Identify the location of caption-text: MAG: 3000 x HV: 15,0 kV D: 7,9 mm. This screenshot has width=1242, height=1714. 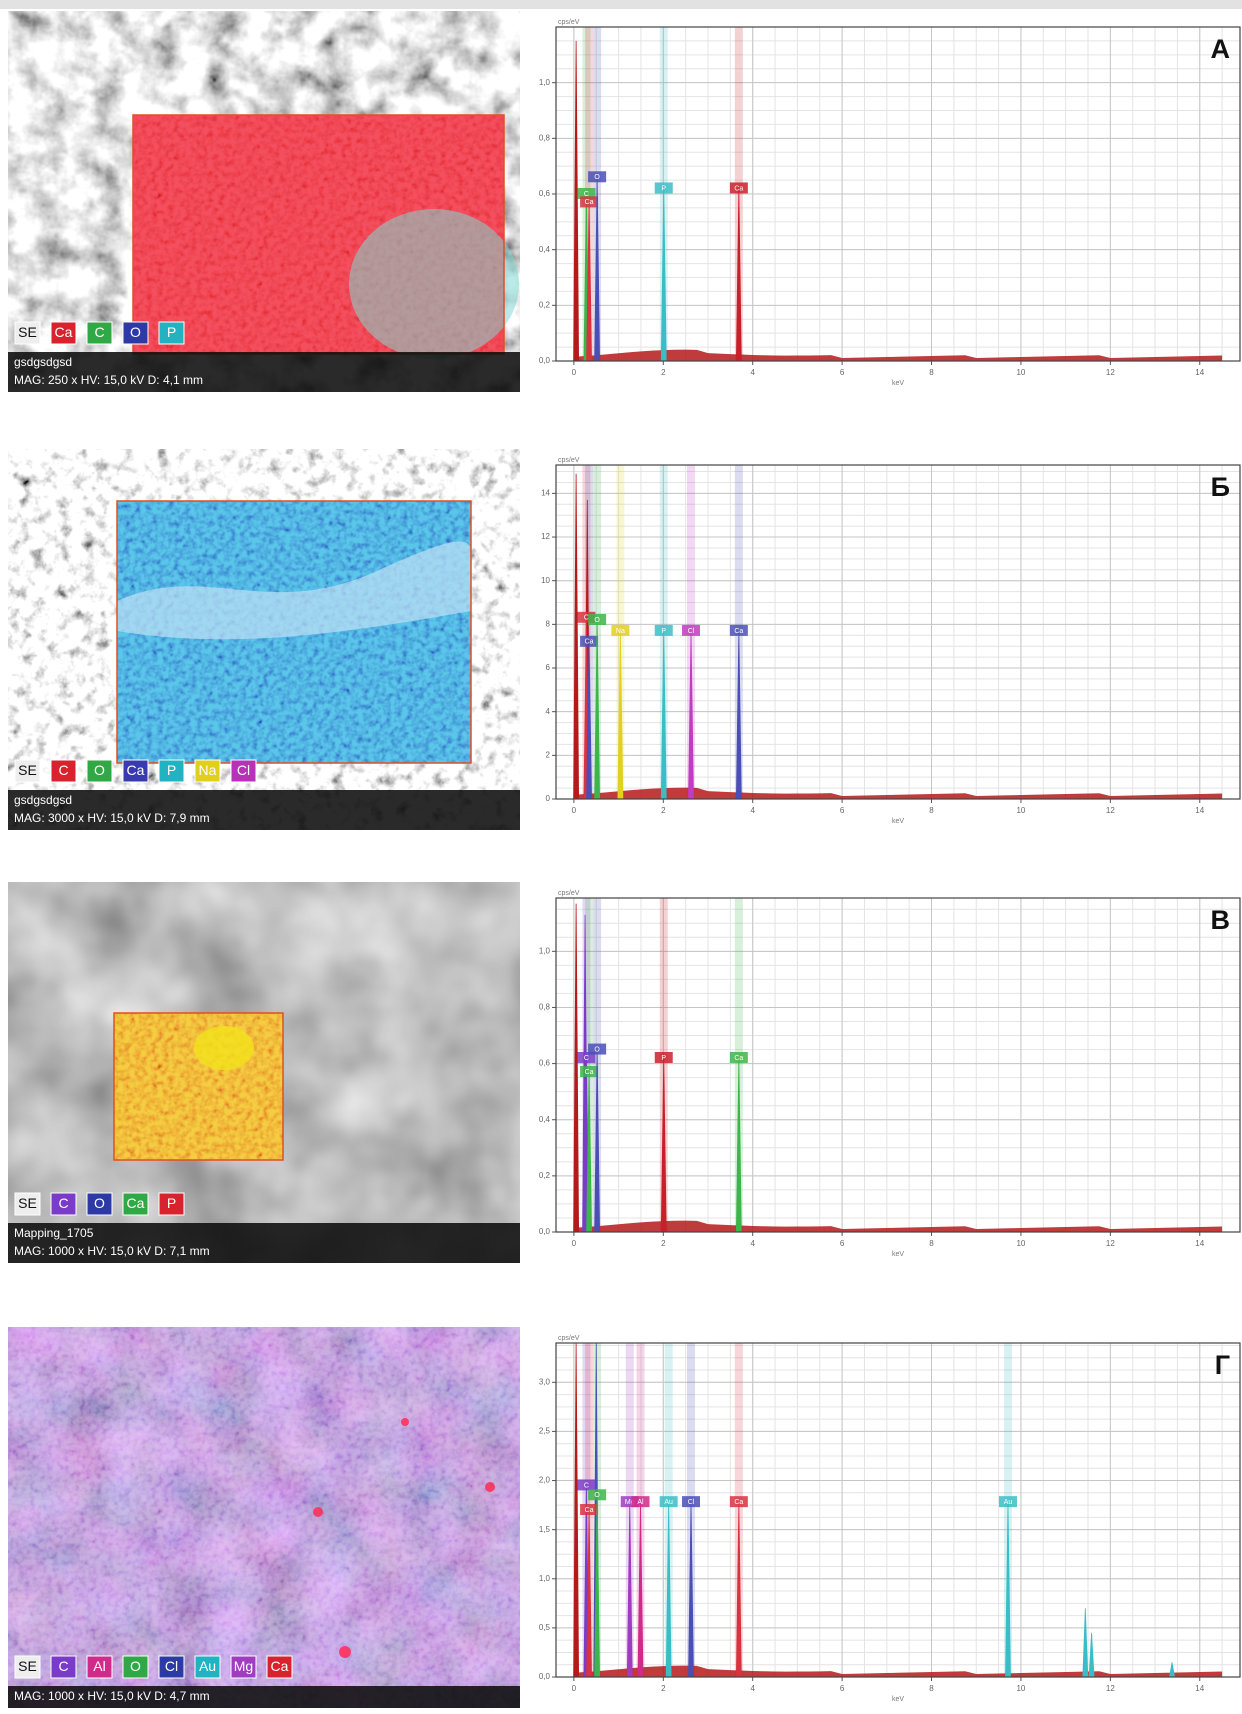
(112, 818).